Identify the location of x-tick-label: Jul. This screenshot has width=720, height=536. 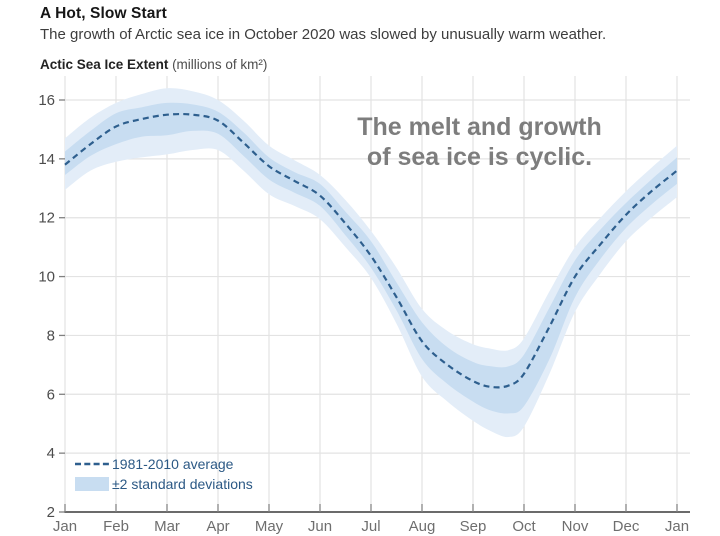
(370, 526).